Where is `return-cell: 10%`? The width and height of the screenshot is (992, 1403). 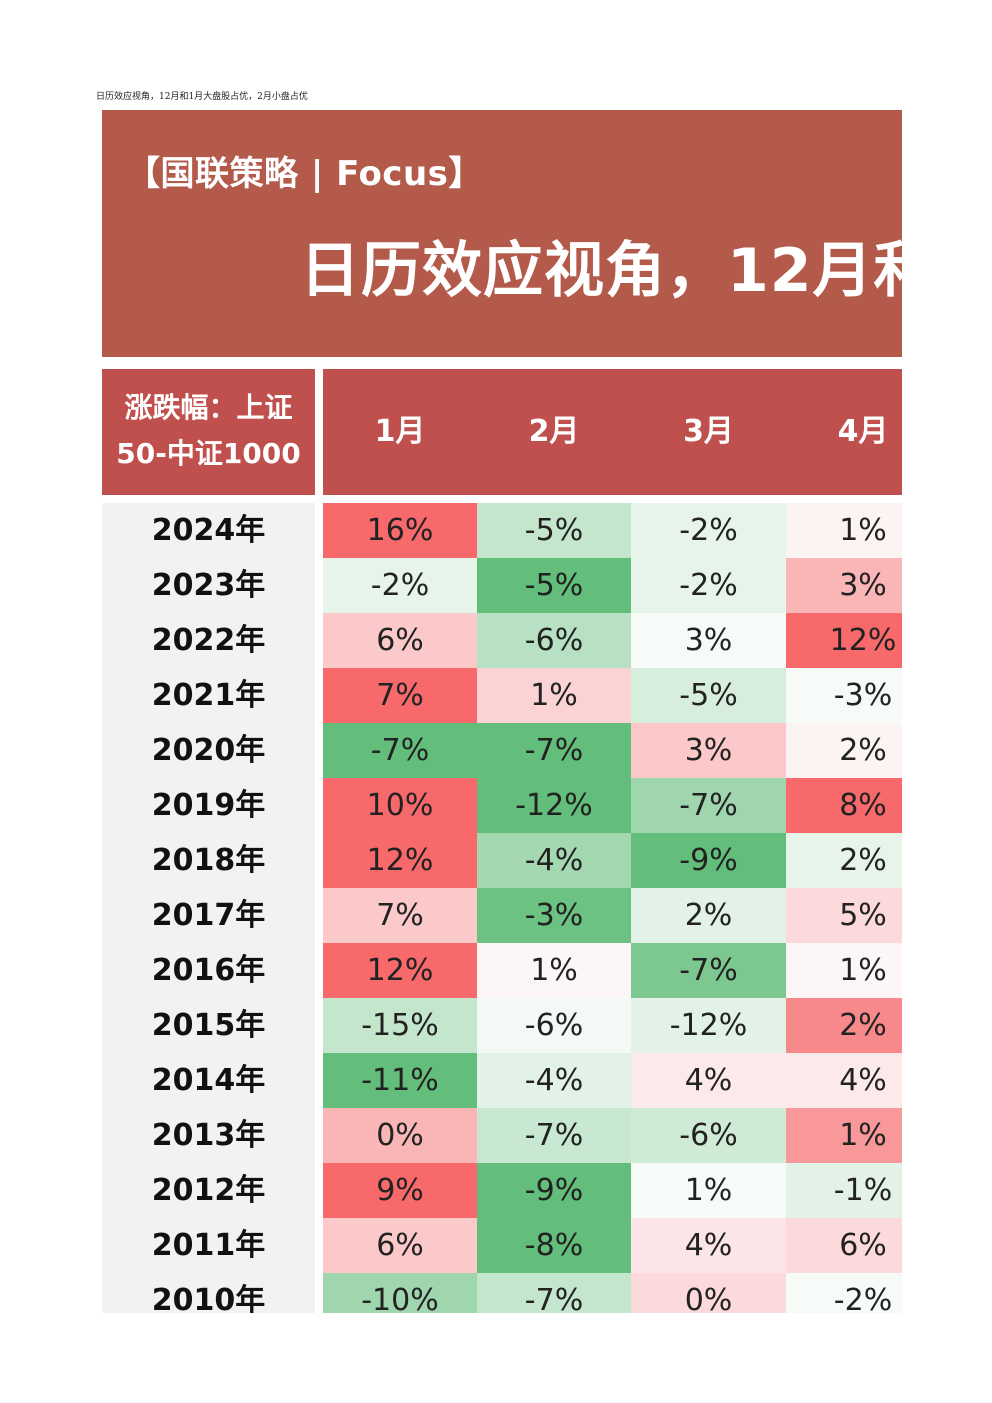
return-cell: 10% is located at coordinates (400, 805).